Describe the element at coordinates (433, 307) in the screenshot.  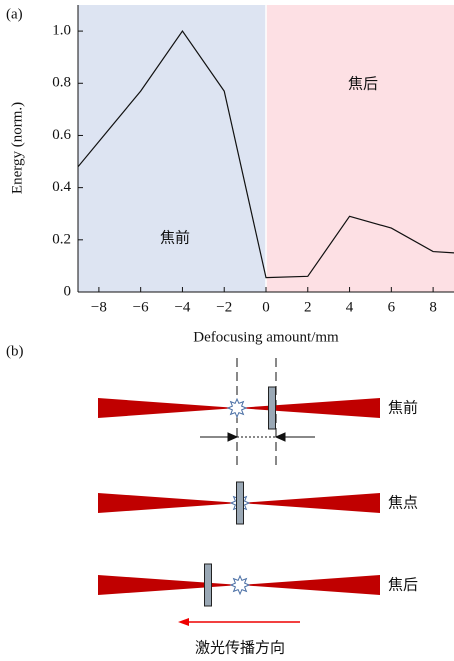
I see `x-tick-label: 8` at that location.